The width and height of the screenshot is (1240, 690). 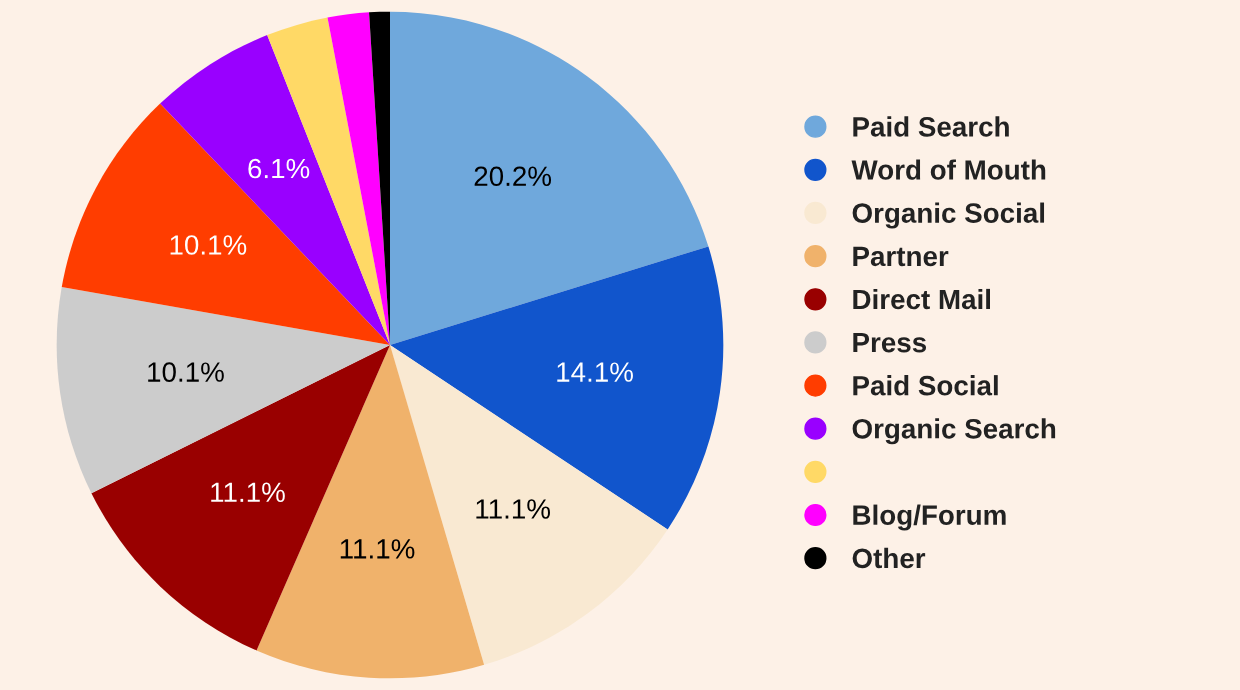 What do you see at coordinates (595, 372) in the screenshot?
I see `data-label: 14.1%` at bounding box center [595, 372].